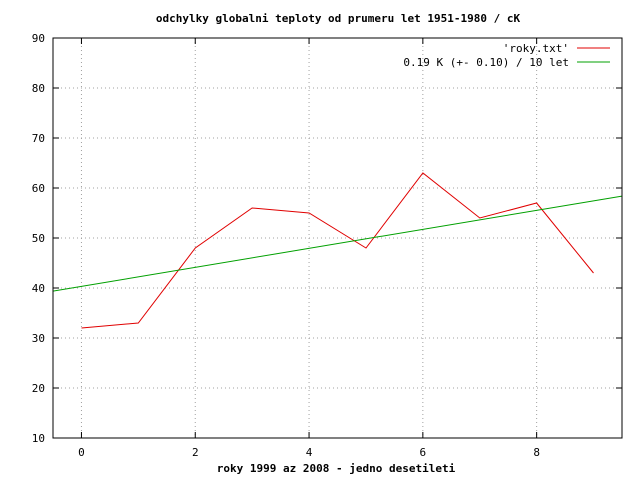  I want to click on y-tick-label: 80, so click(38, 88).